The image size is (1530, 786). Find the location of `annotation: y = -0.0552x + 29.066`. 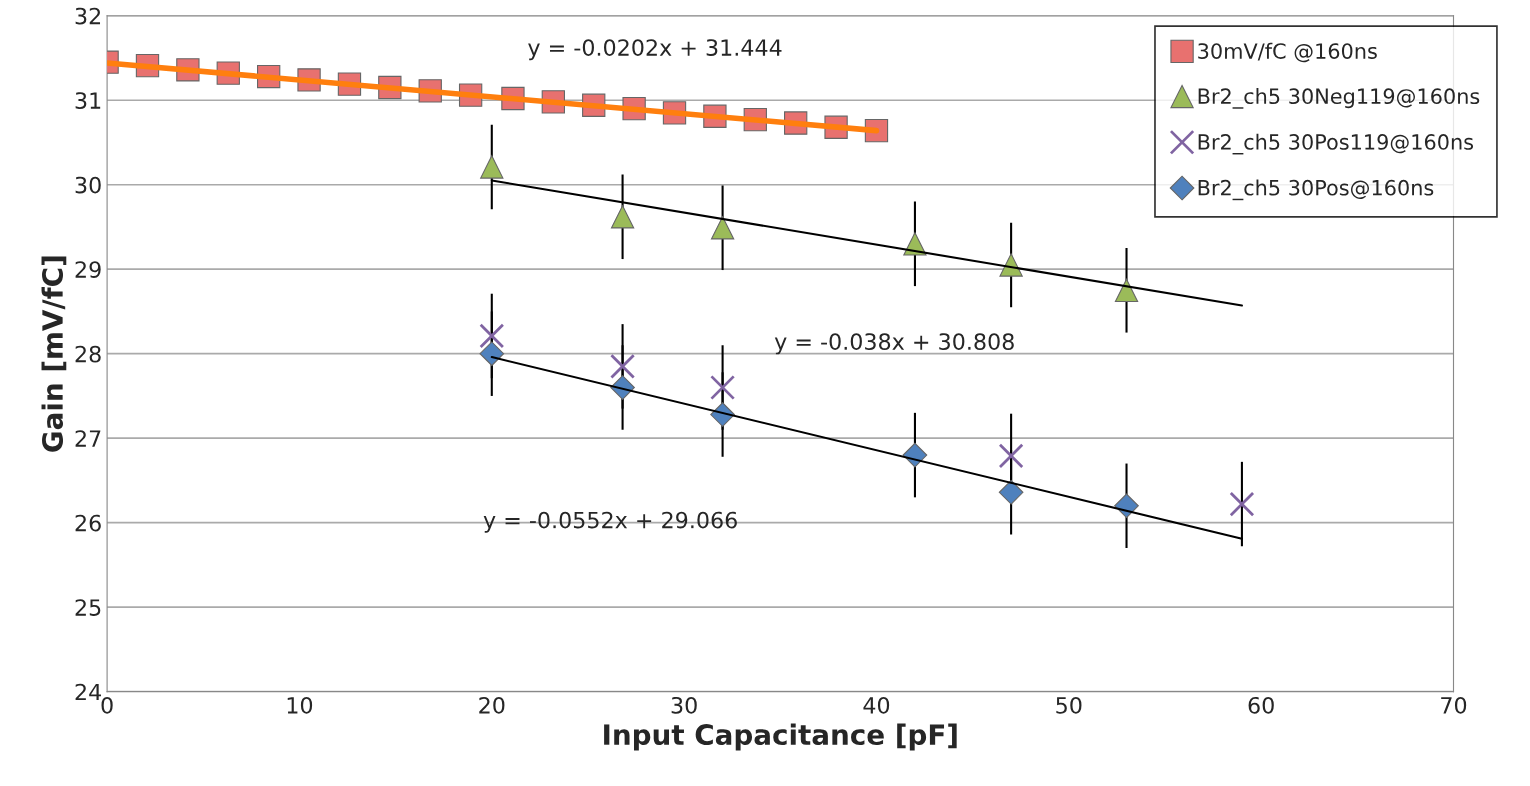

annotation: y = -0.0552x + 29.066 is located at coordinates (610, 522).